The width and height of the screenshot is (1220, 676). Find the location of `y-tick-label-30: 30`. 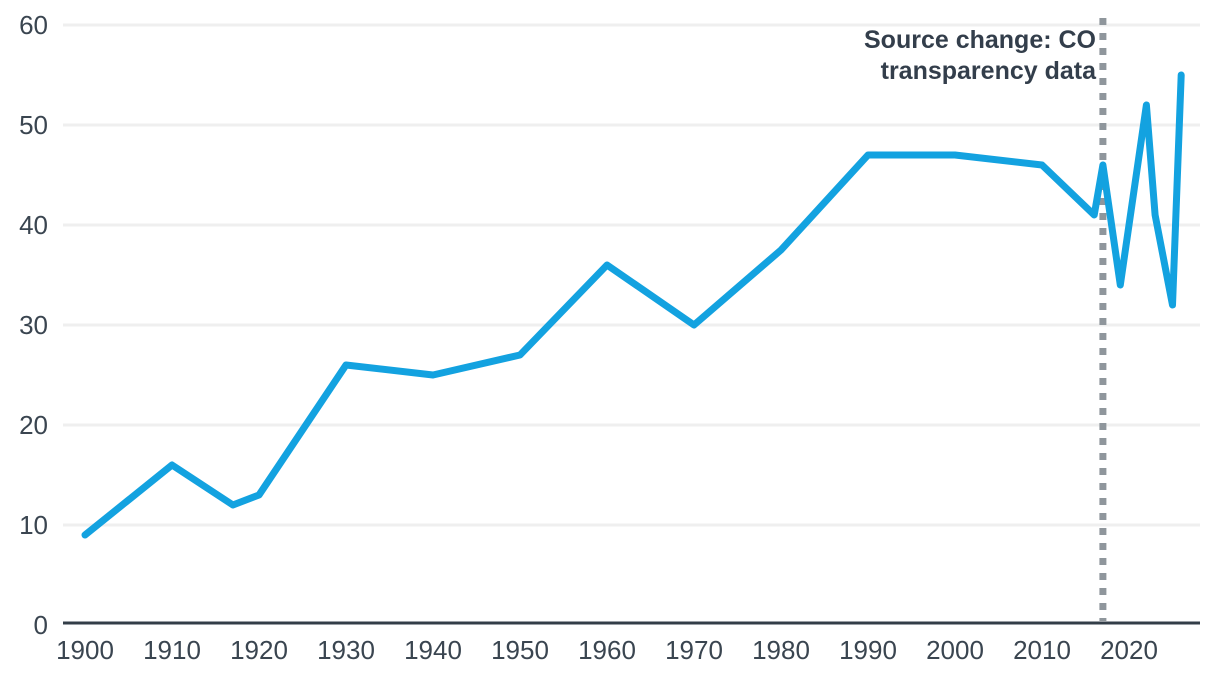

y-tick-label-30: 30 is located at coordinates (33, 325).